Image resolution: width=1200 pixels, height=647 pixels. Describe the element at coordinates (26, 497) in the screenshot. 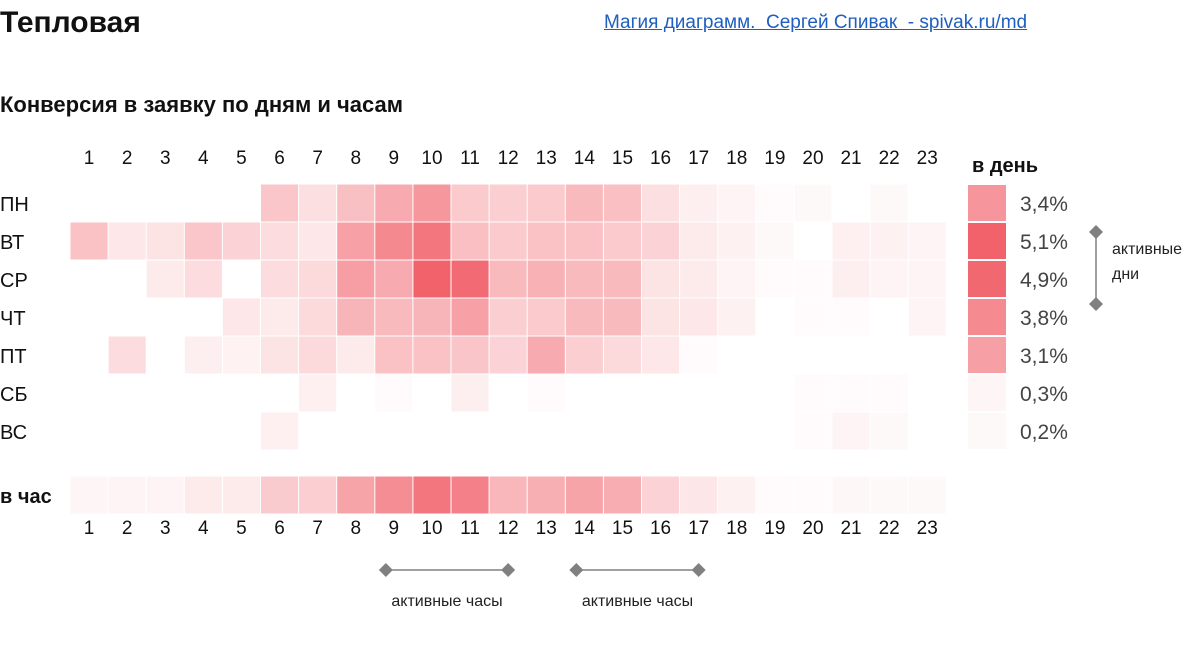

I see `per-hour-label: в час` at that location.